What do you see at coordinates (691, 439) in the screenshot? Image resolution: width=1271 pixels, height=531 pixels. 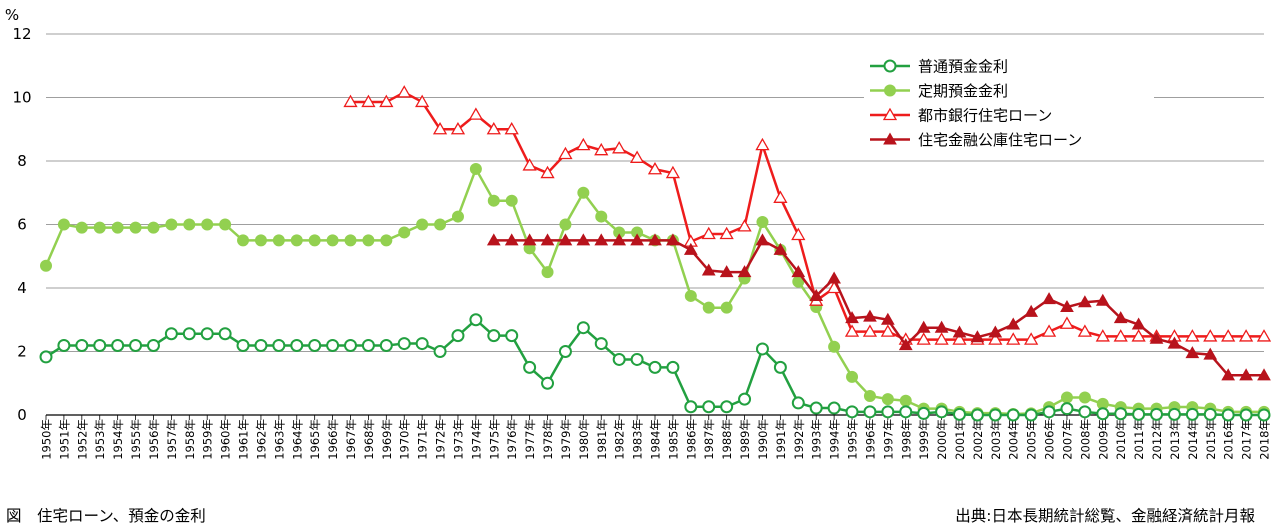 I see `x-tick-label: 1986年` at bounding box center [691, 439].